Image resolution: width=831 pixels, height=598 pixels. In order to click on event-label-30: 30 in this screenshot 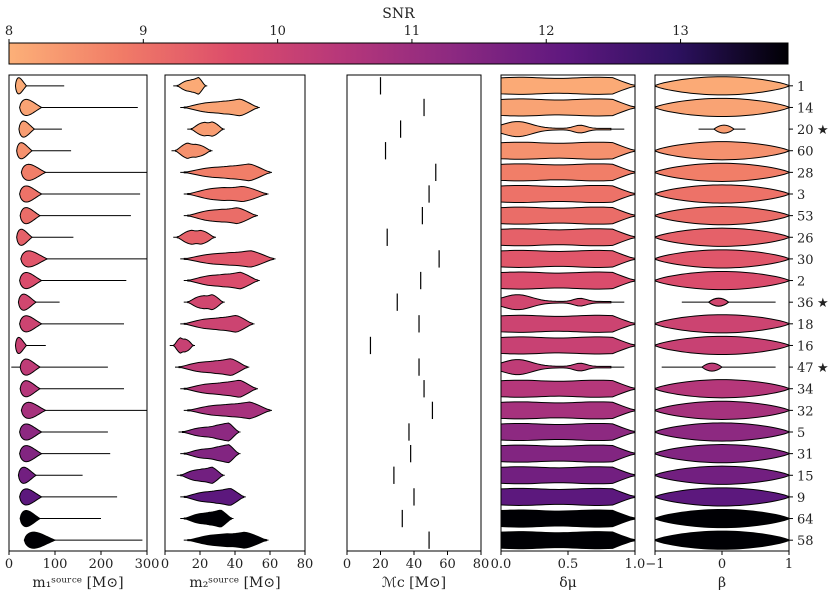, I will do `click(805, 260)`.